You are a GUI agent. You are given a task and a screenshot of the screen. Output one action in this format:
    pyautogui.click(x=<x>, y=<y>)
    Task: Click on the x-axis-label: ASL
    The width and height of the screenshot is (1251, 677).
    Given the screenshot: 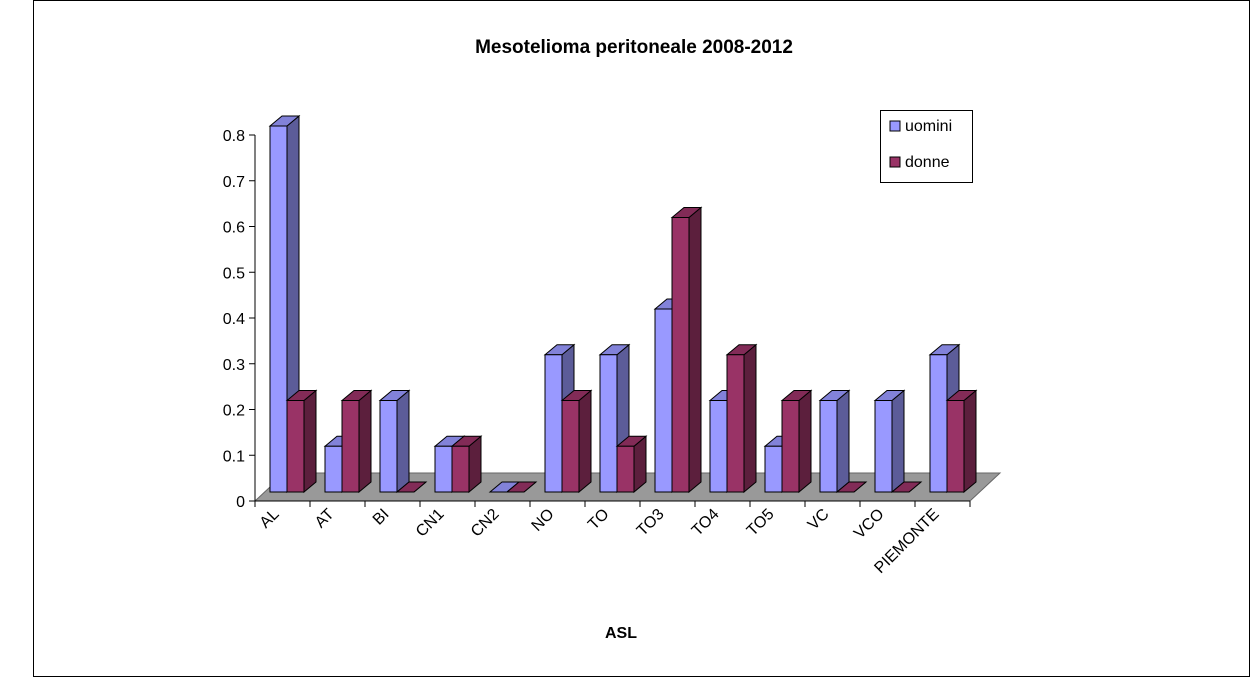 What is the action you would take?
    pyautogui.click(x=621, y=633)
    